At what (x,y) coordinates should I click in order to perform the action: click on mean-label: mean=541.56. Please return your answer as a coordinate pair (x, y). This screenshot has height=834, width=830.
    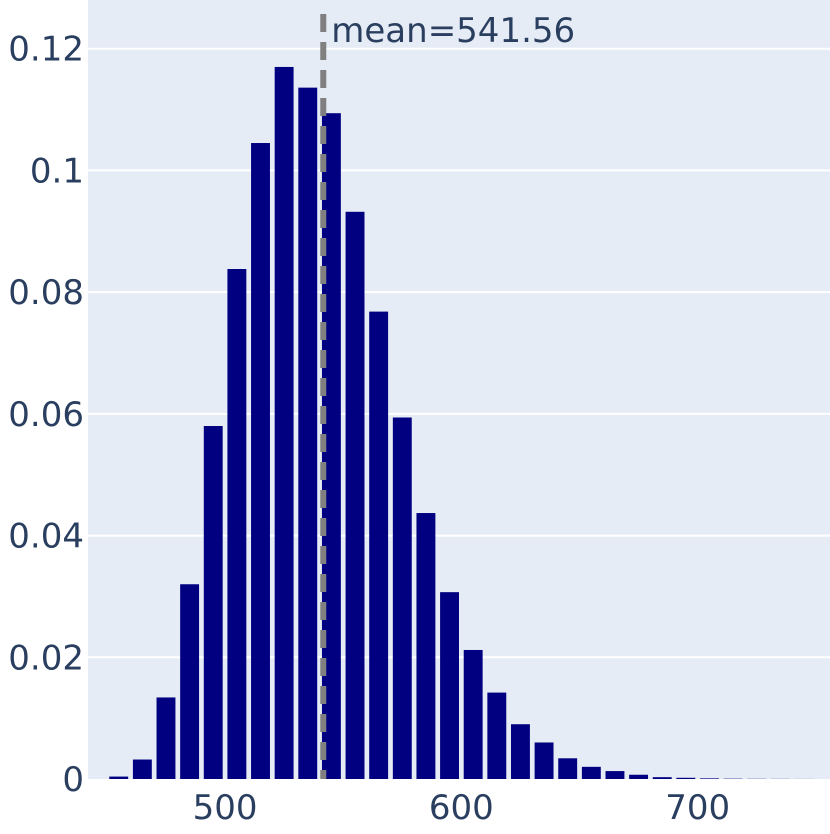
    Looking at the image, I should click on (453, 31).